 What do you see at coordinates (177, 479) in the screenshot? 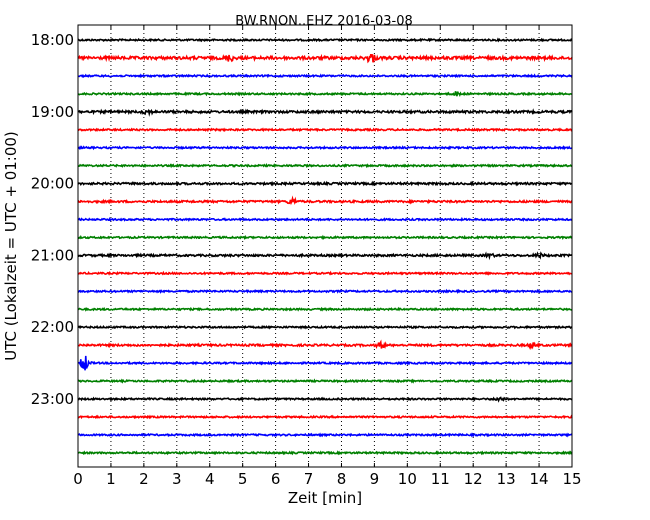
I see `x-tick-label: 3` at bounding box center [177, 479].